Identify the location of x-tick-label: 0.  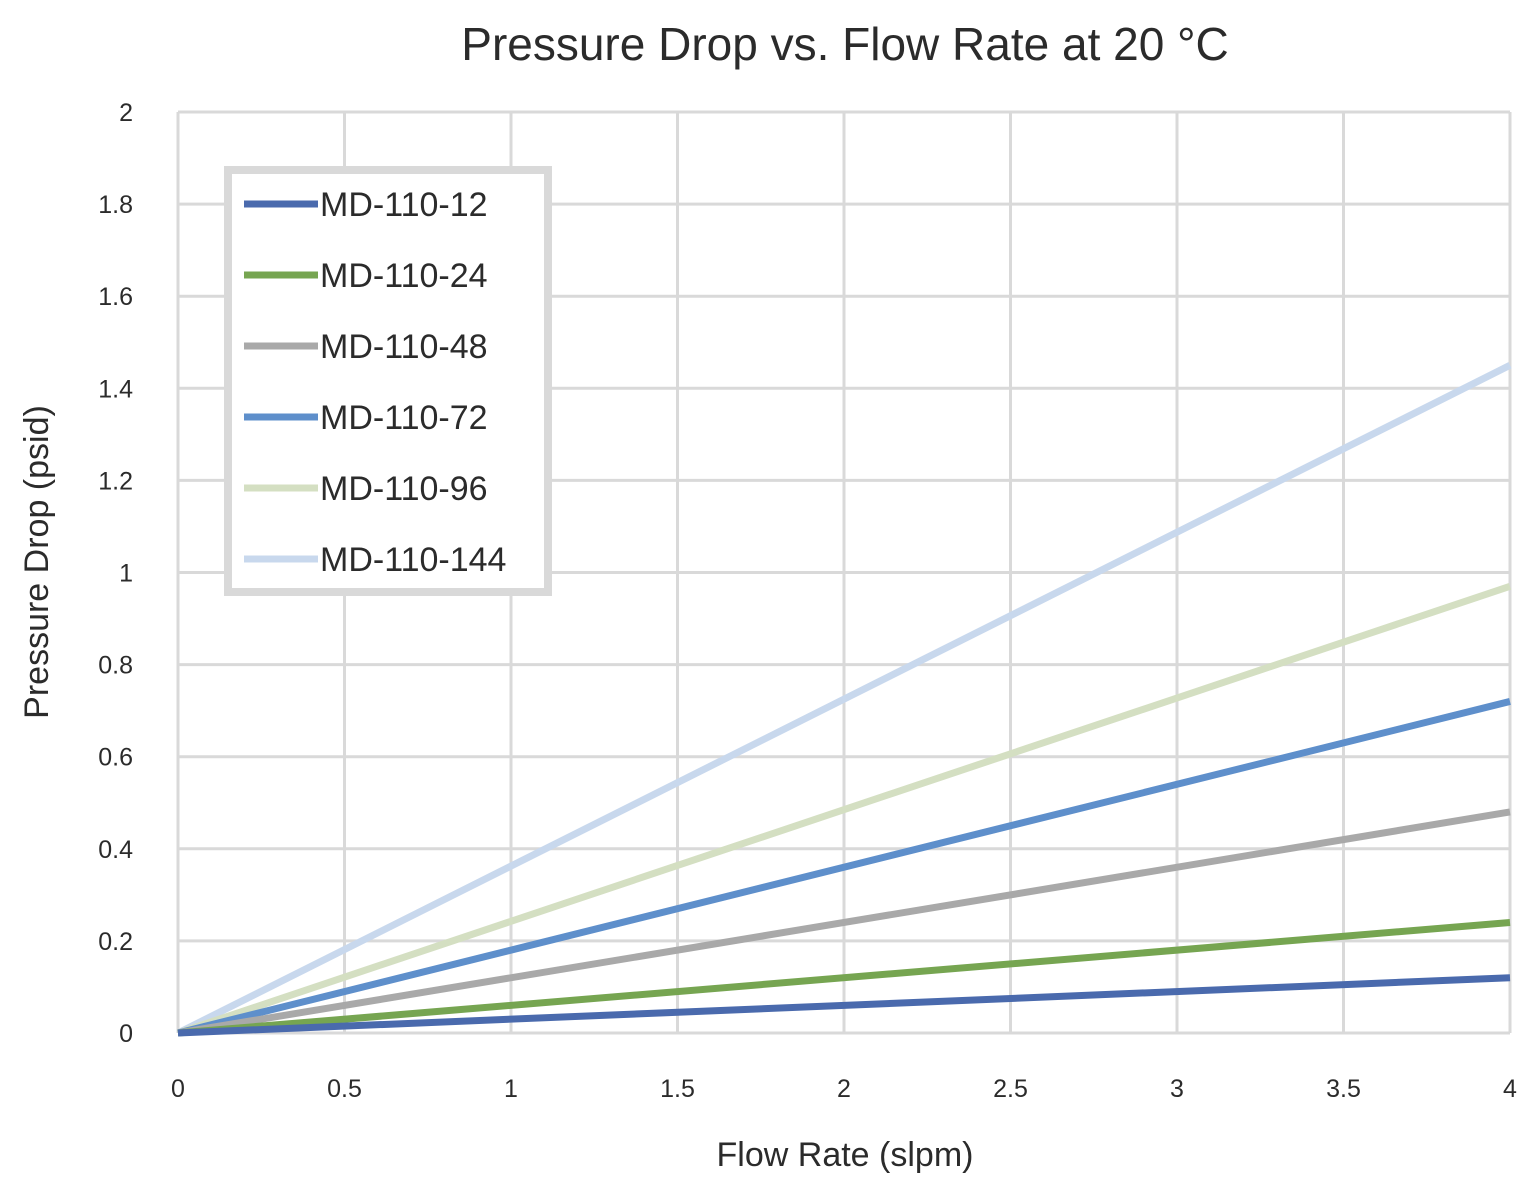
(178, 1089).